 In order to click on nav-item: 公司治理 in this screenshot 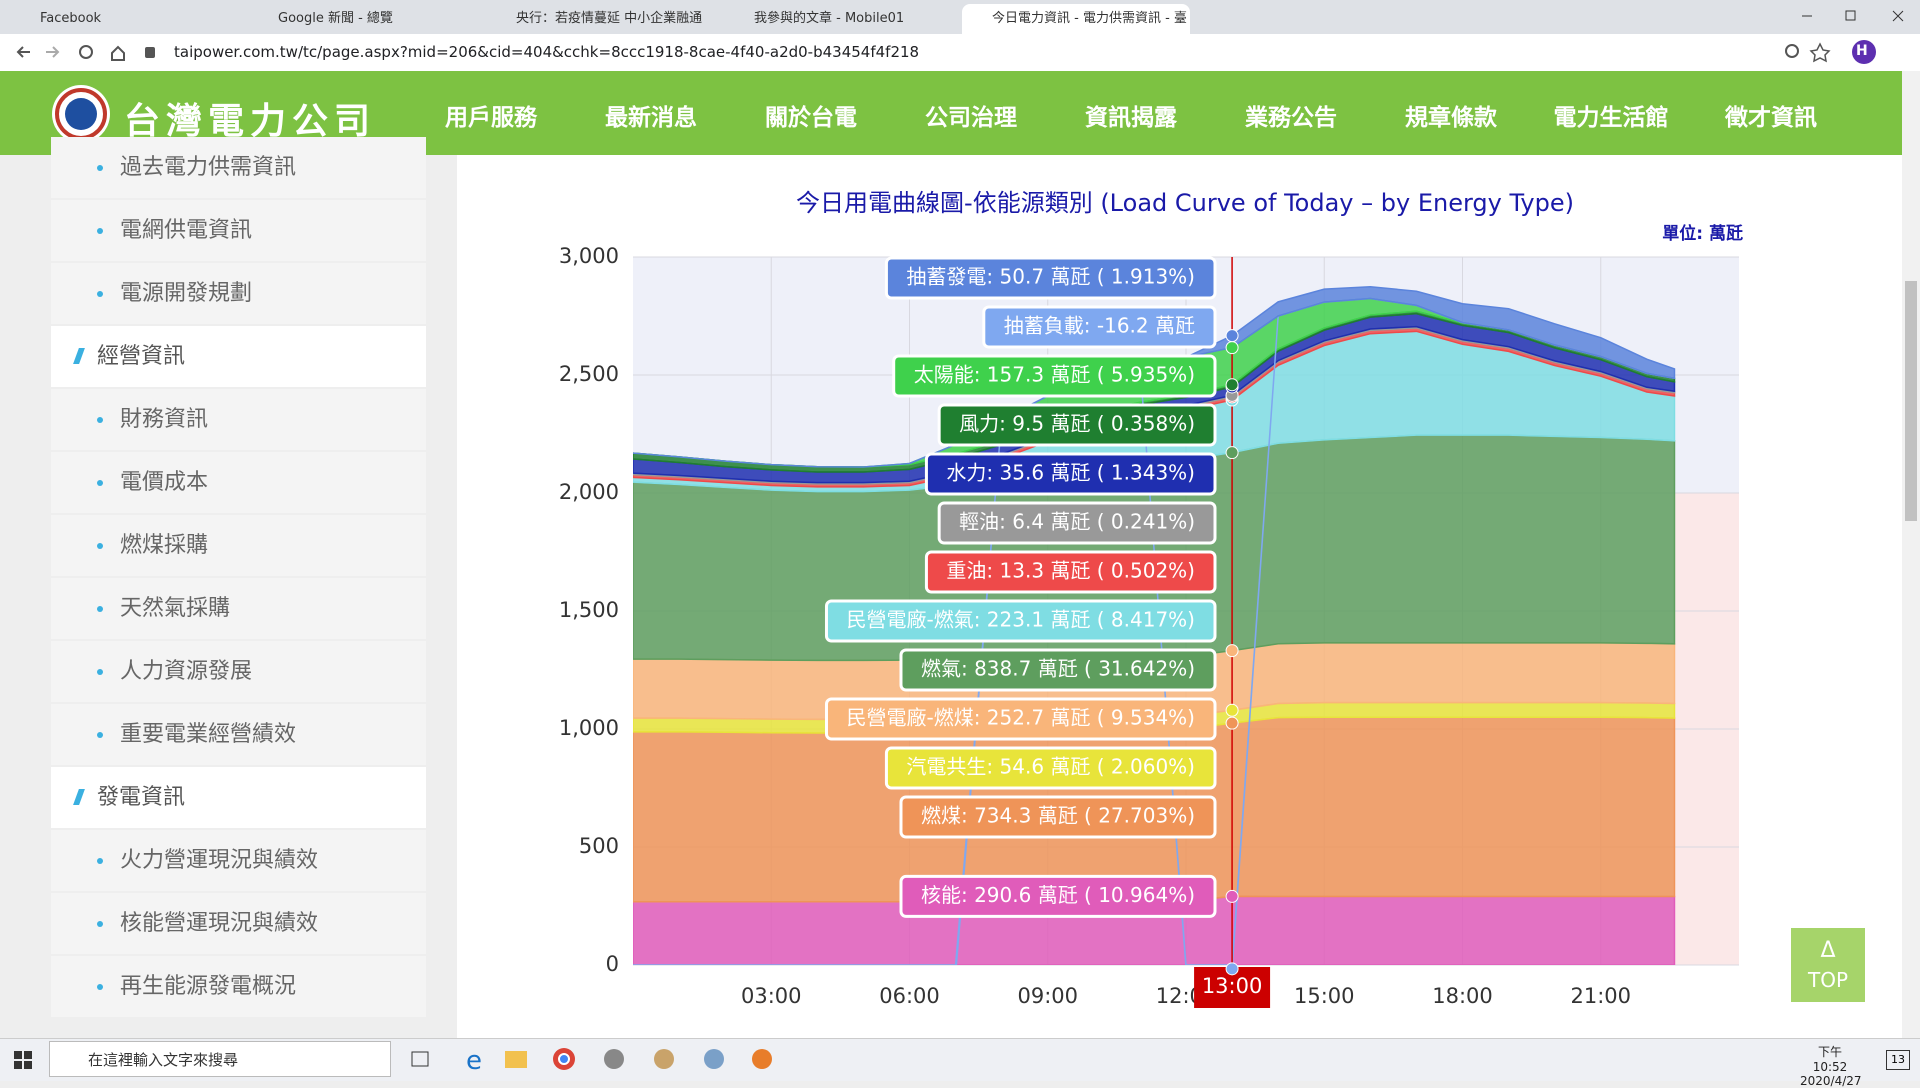, I will do `click(971, 118)`.